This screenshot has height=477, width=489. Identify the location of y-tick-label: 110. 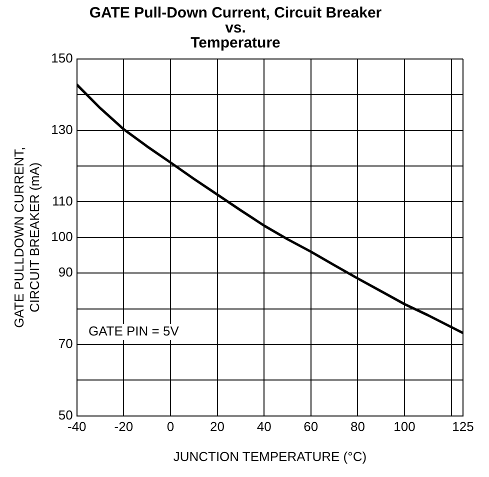
(62, 200).